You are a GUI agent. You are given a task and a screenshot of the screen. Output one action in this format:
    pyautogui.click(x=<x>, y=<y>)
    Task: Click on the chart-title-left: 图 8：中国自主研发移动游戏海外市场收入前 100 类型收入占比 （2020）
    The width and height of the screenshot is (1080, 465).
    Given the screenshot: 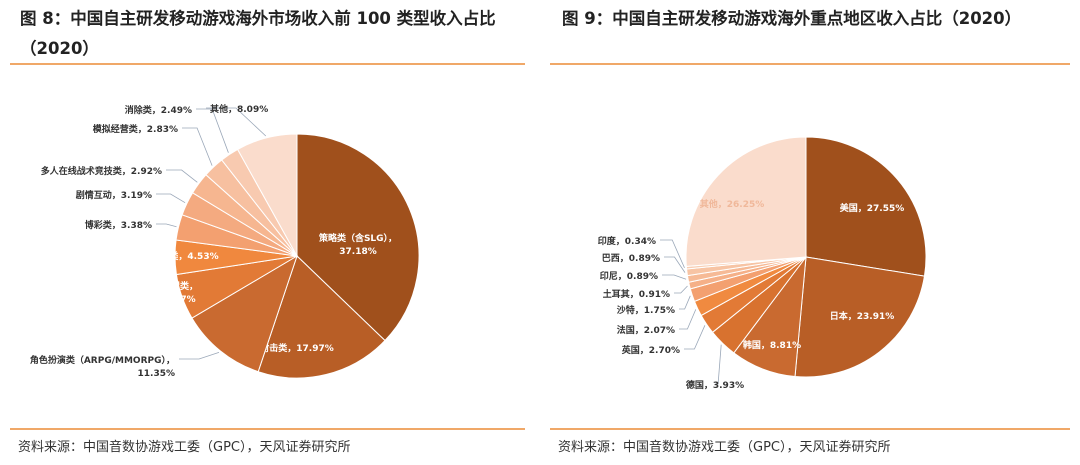 What is the action you would take?
    pyautogui.click(x=272, y=34)
    